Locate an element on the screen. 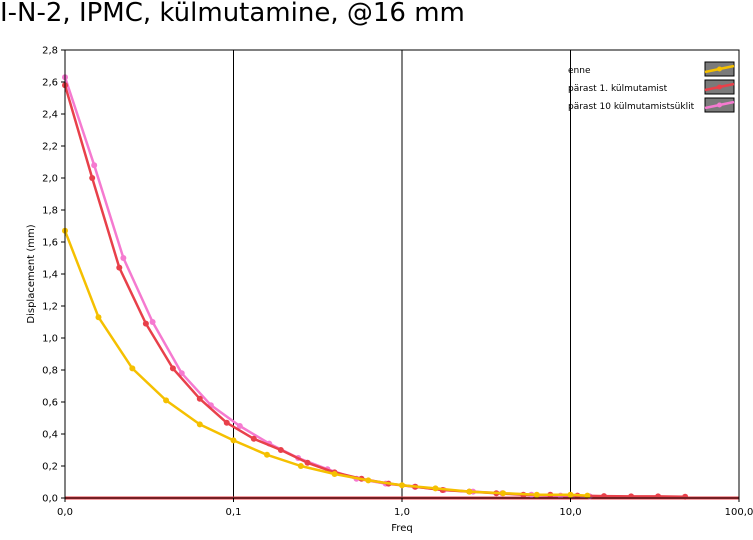  chart-title: I-N-2, IPMC, külmutamine, @16 mm is located at coordinates (232, 14).